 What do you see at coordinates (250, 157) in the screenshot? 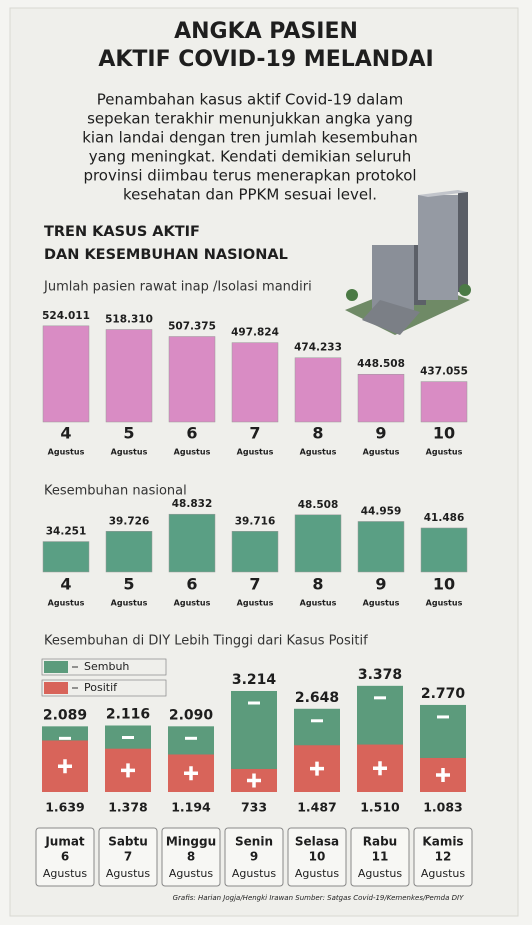
I see `intro-line: yang meningkat. Kendati demikian seluruh` at bounding box center [250, 157].